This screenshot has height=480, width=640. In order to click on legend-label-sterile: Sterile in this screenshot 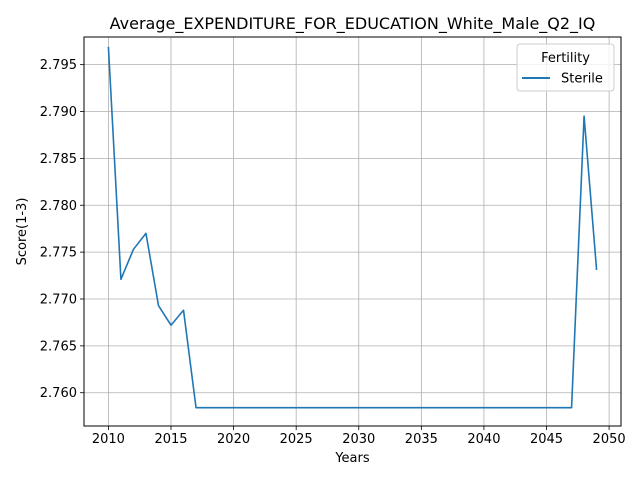, I will do `click(582, 79)`.